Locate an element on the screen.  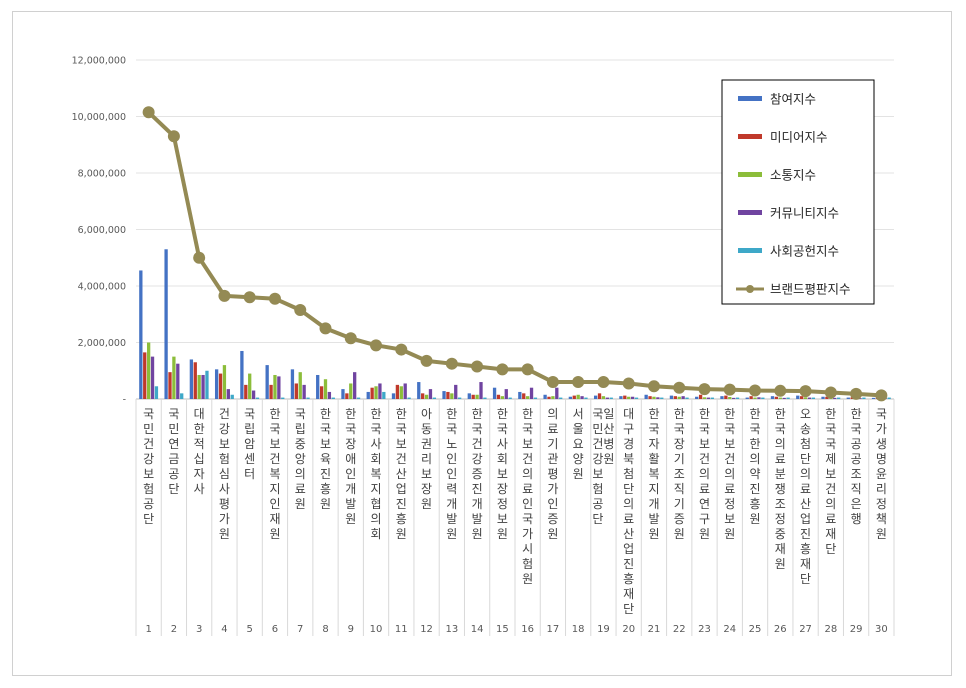
y-tick-label: 8,000,000 is located at coordinates (102, 174).